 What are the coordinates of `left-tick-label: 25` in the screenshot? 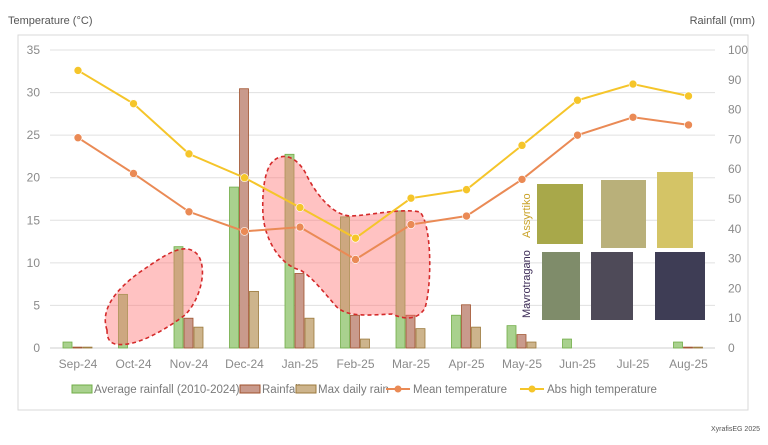 It's located at (34, 135).